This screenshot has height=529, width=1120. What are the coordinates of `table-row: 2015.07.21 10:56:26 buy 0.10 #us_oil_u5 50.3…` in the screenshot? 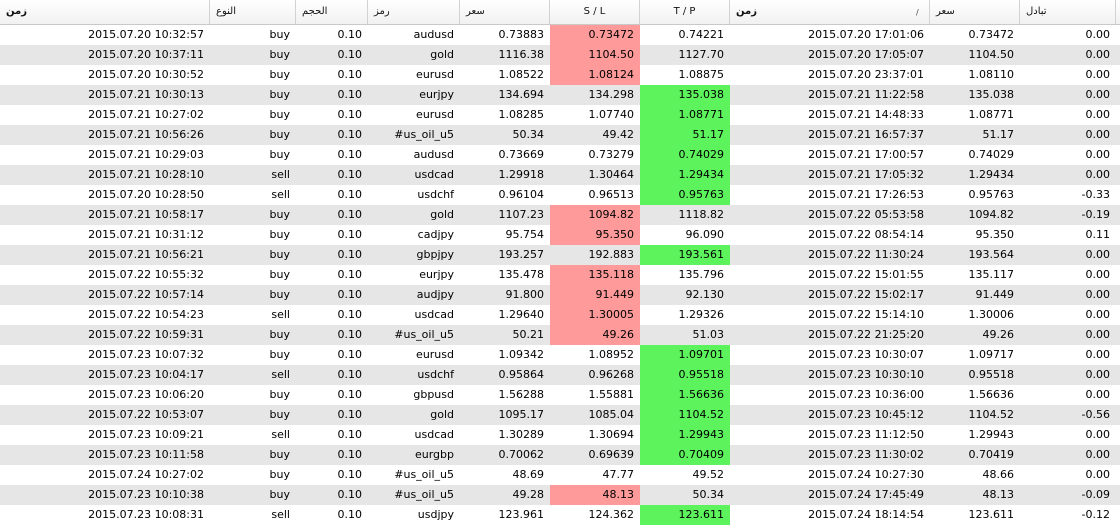 It's located at (560, 135).